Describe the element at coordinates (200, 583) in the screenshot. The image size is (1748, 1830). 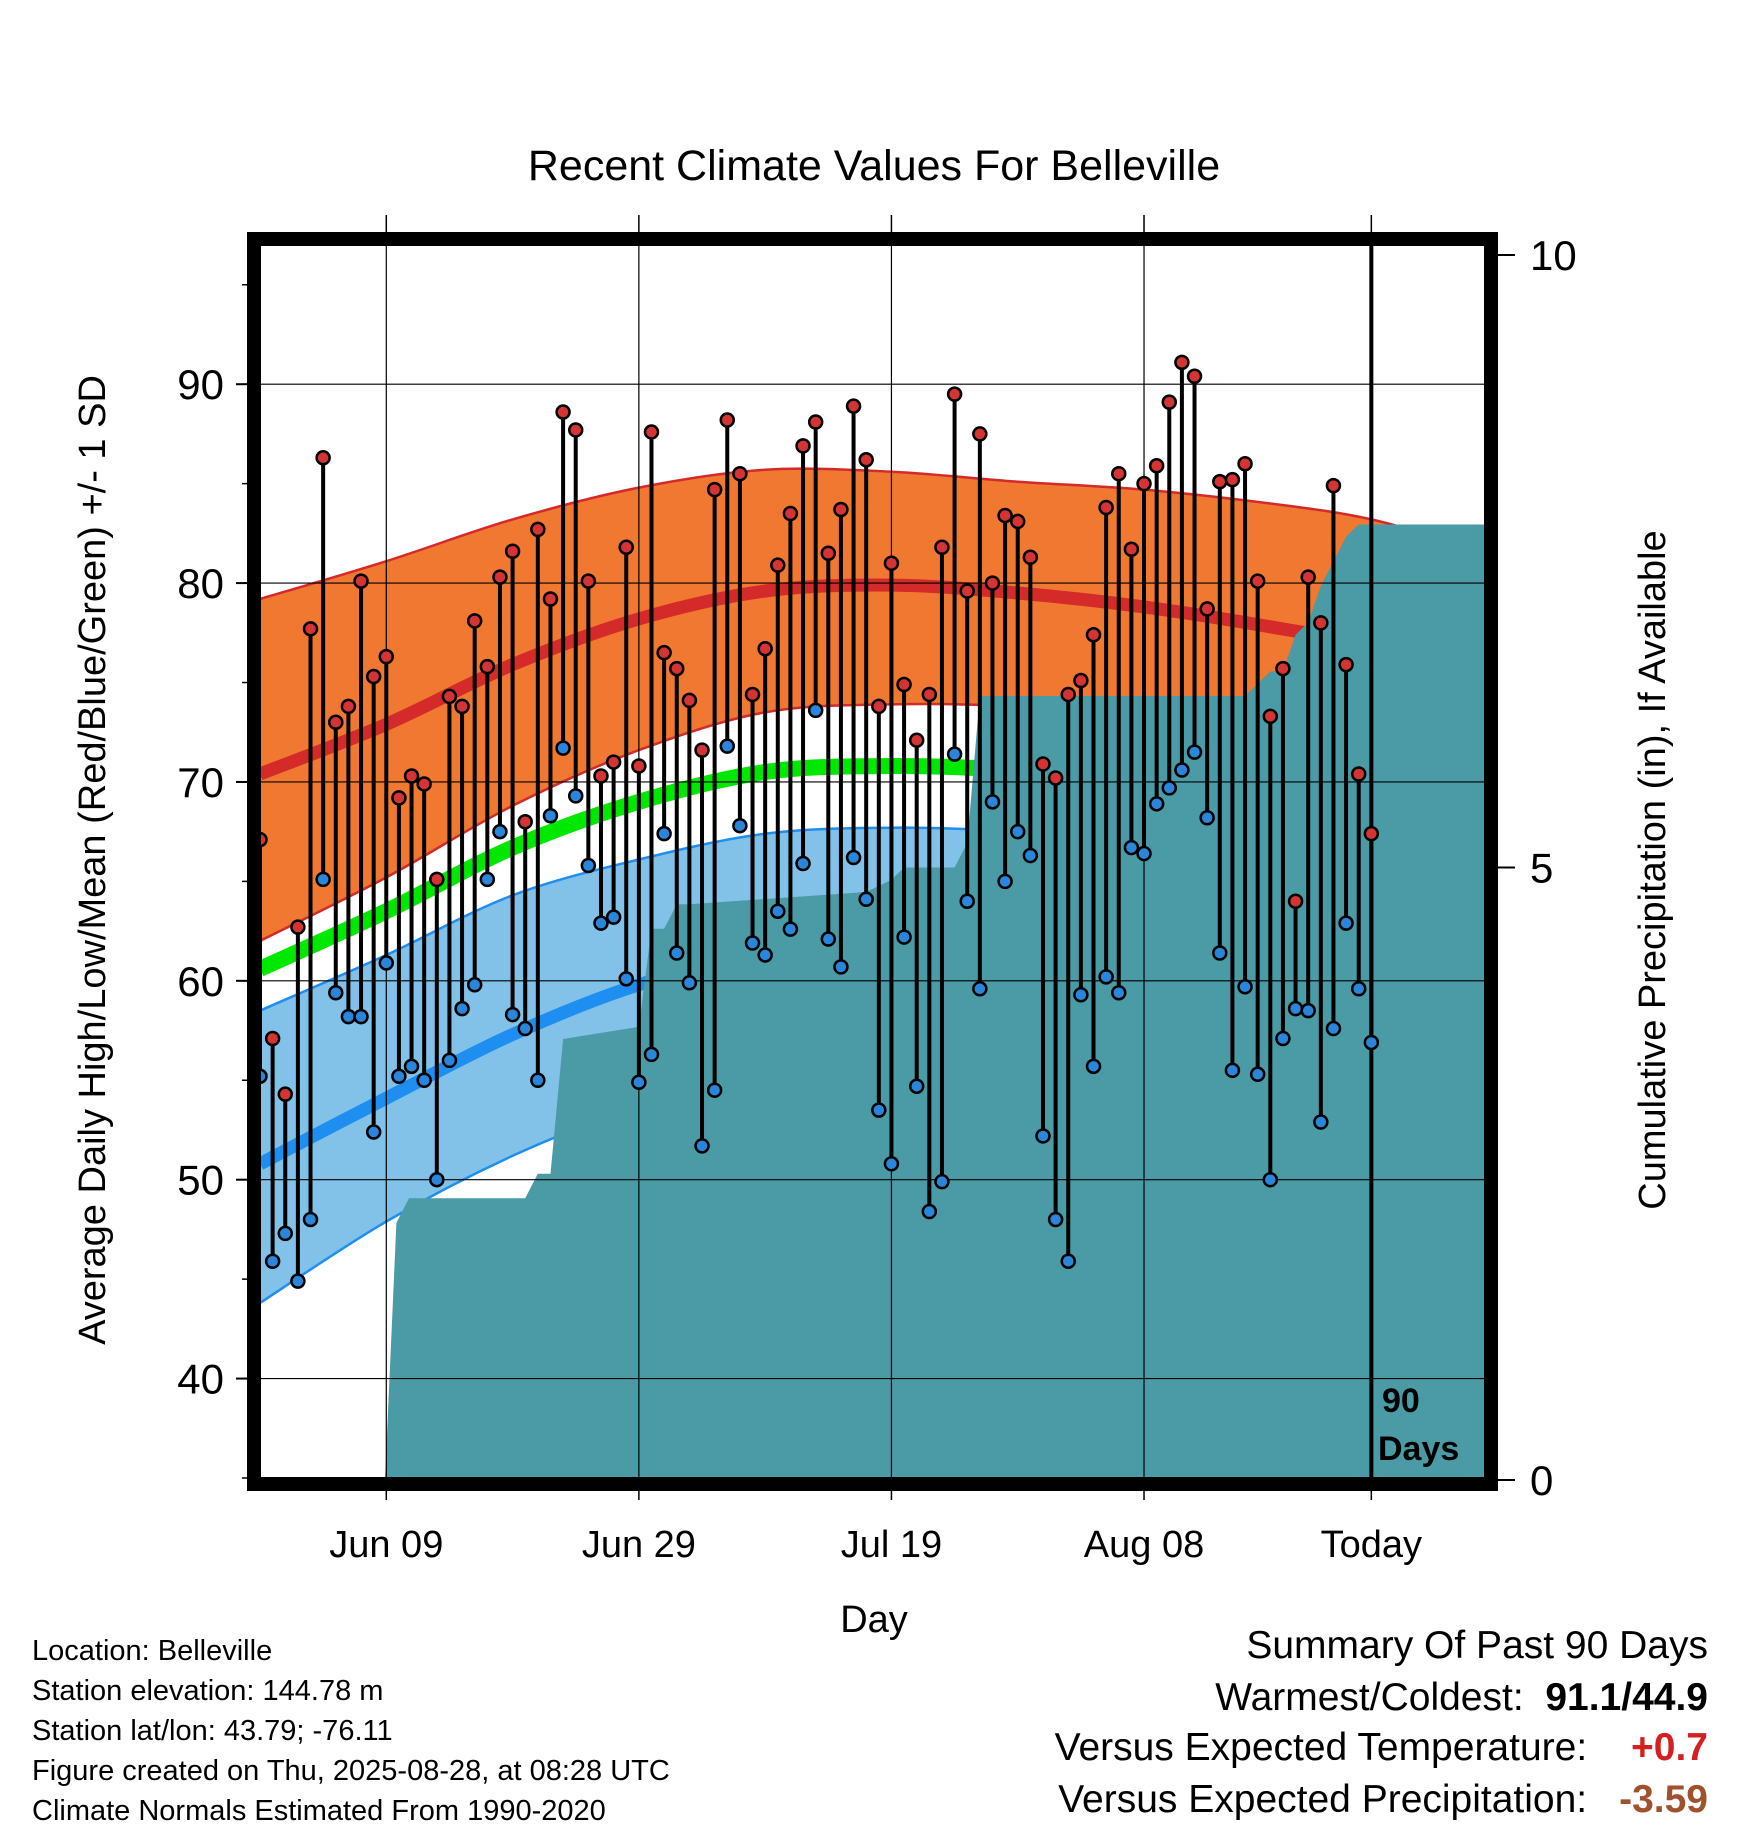
I see `y-tick-label: 80` at that location.